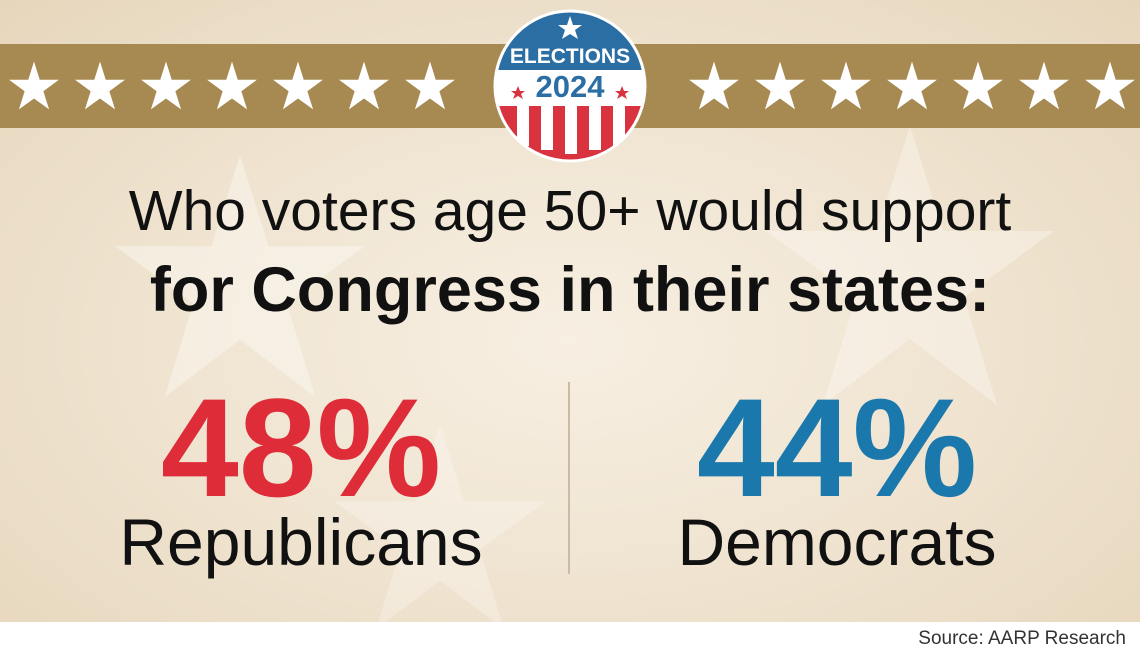 This screenshot has height=655, width=1140. I want to click on badge-star-icon, so click(570, 27).